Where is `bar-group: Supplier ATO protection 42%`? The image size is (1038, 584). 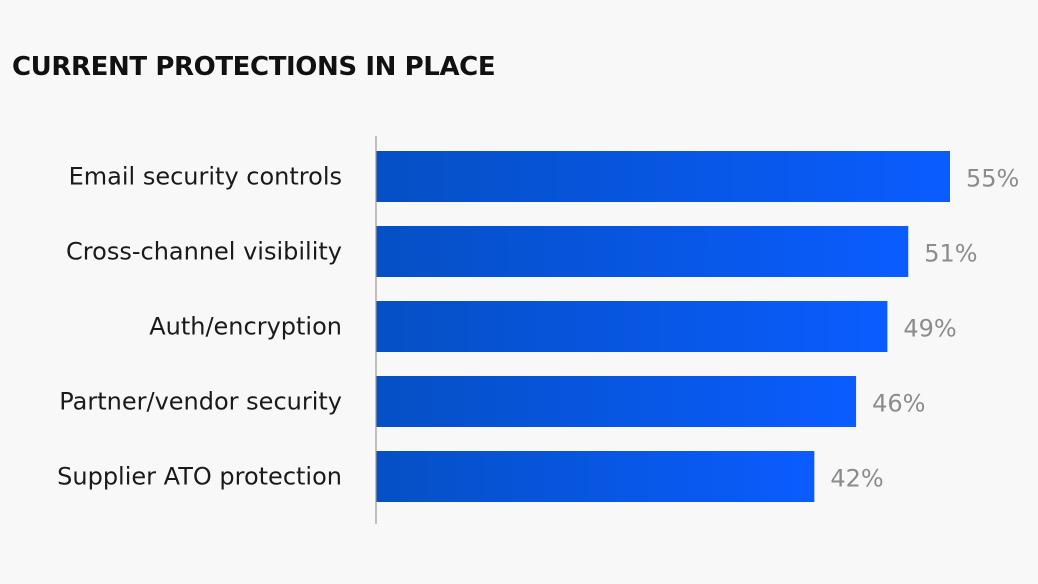
bar-group: Supplier ATO protection 42% is located at coordinates (470, 476).